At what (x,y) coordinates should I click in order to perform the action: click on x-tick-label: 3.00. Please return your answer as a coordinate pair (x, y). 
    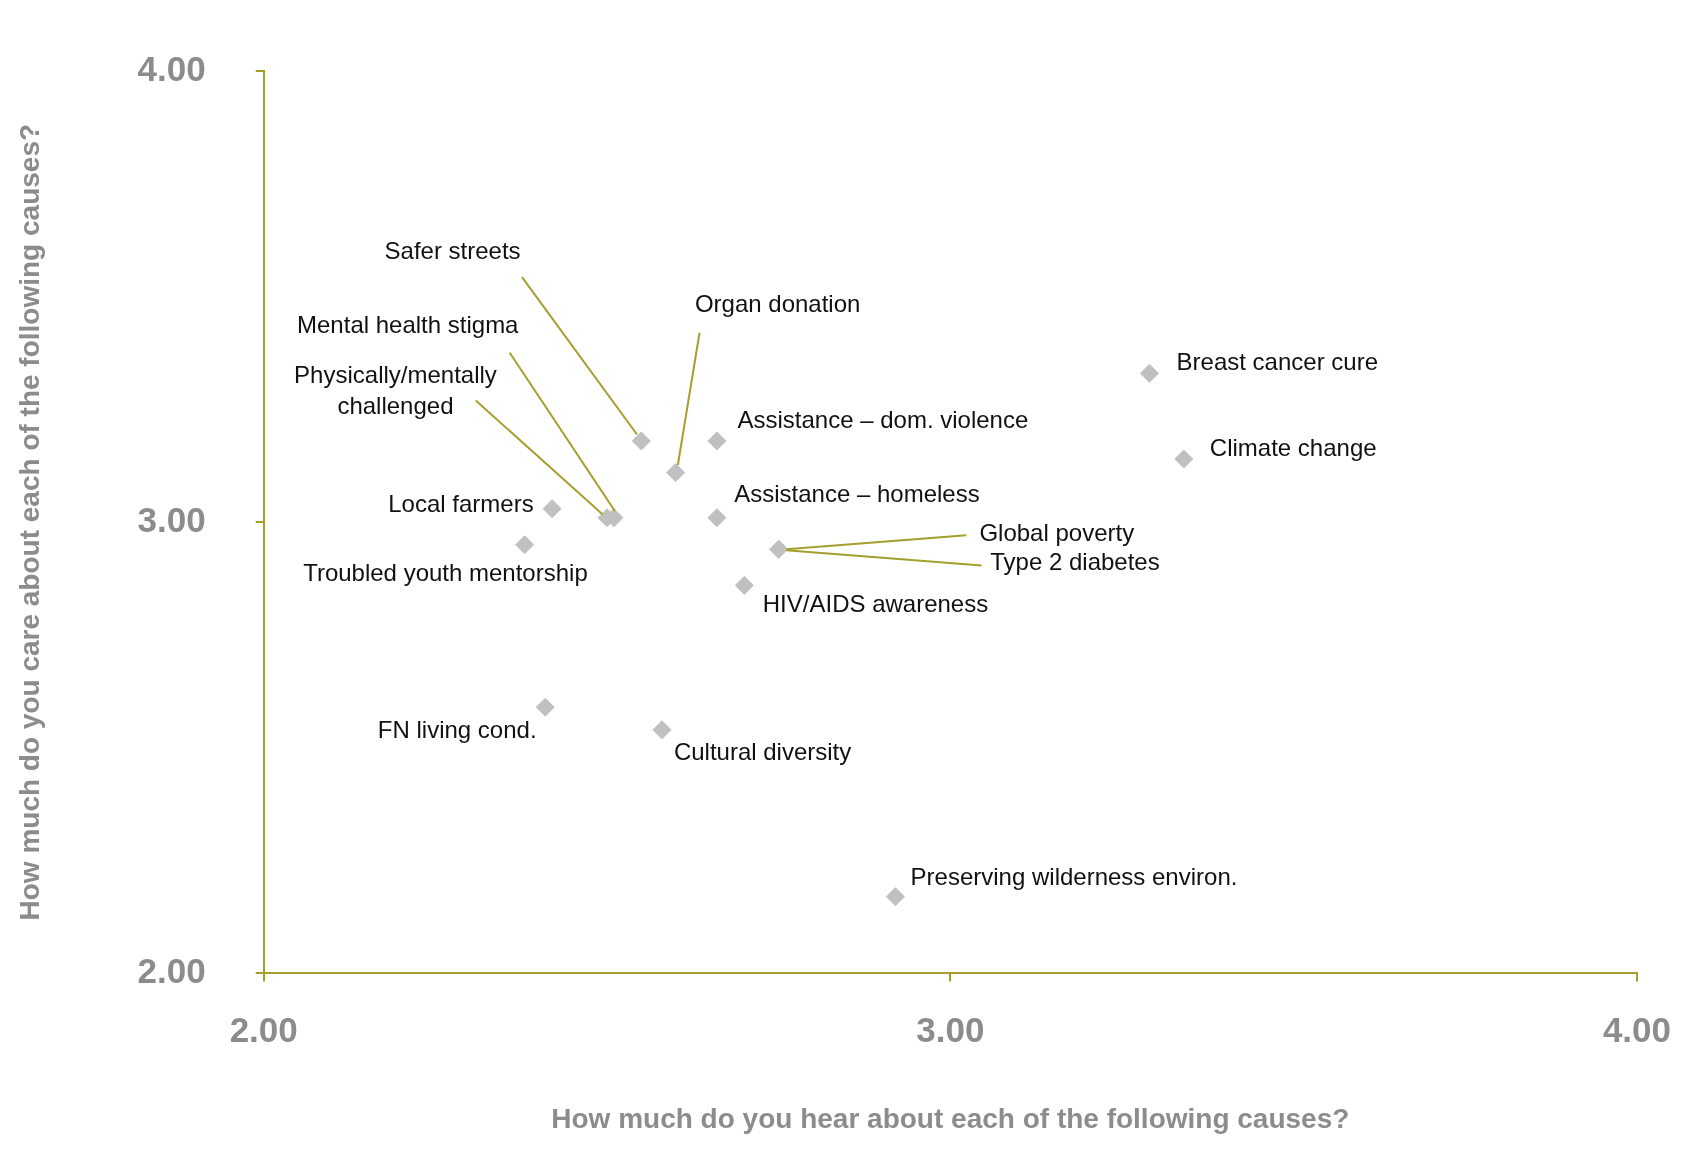
    Looking at the image, I should click on (950, 1030).